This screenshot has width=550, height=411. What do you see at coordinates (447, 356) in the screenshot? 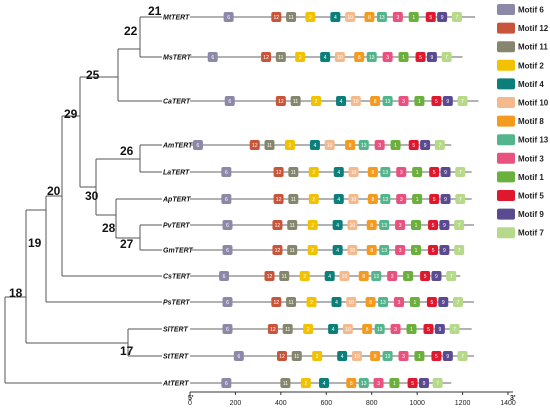
I see `motif-9-box` at bounding box center [447, 356].